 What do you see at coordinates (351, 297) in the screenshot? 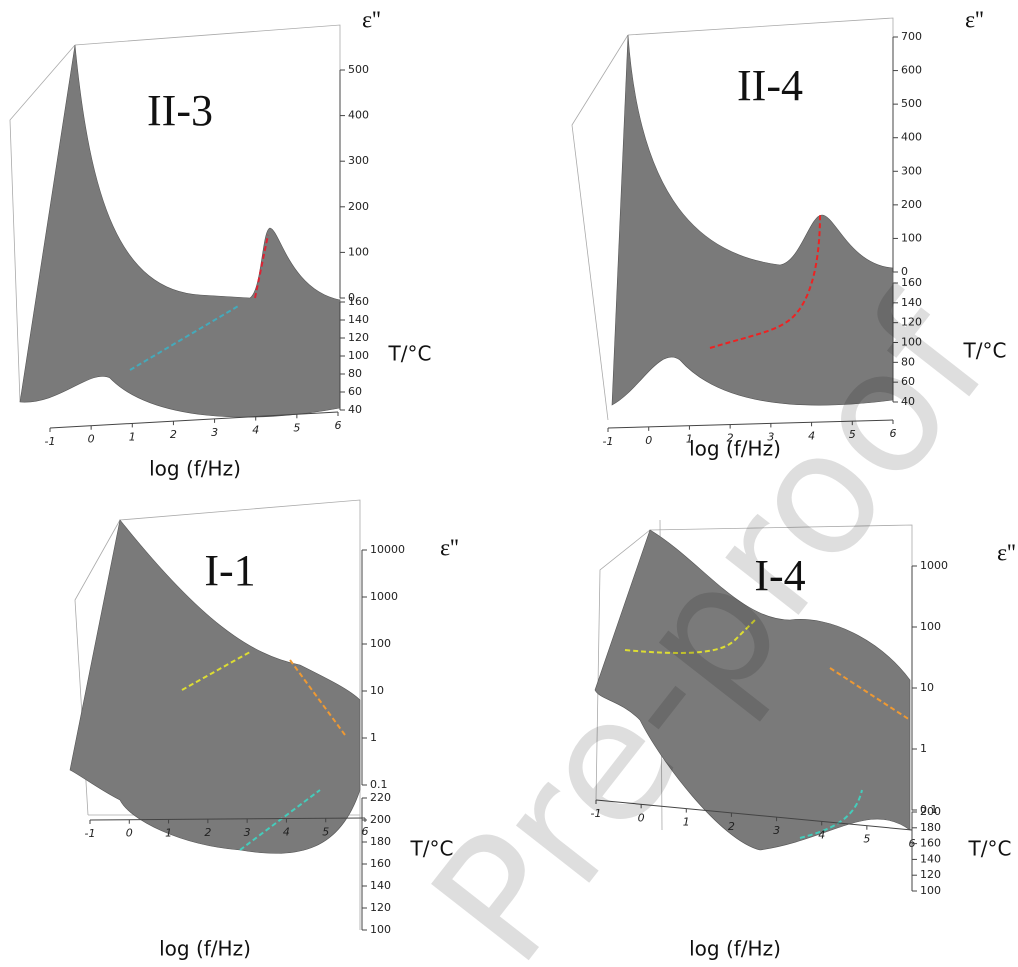
I see `y-tick-label: 0` at bounding box center [351, 297].